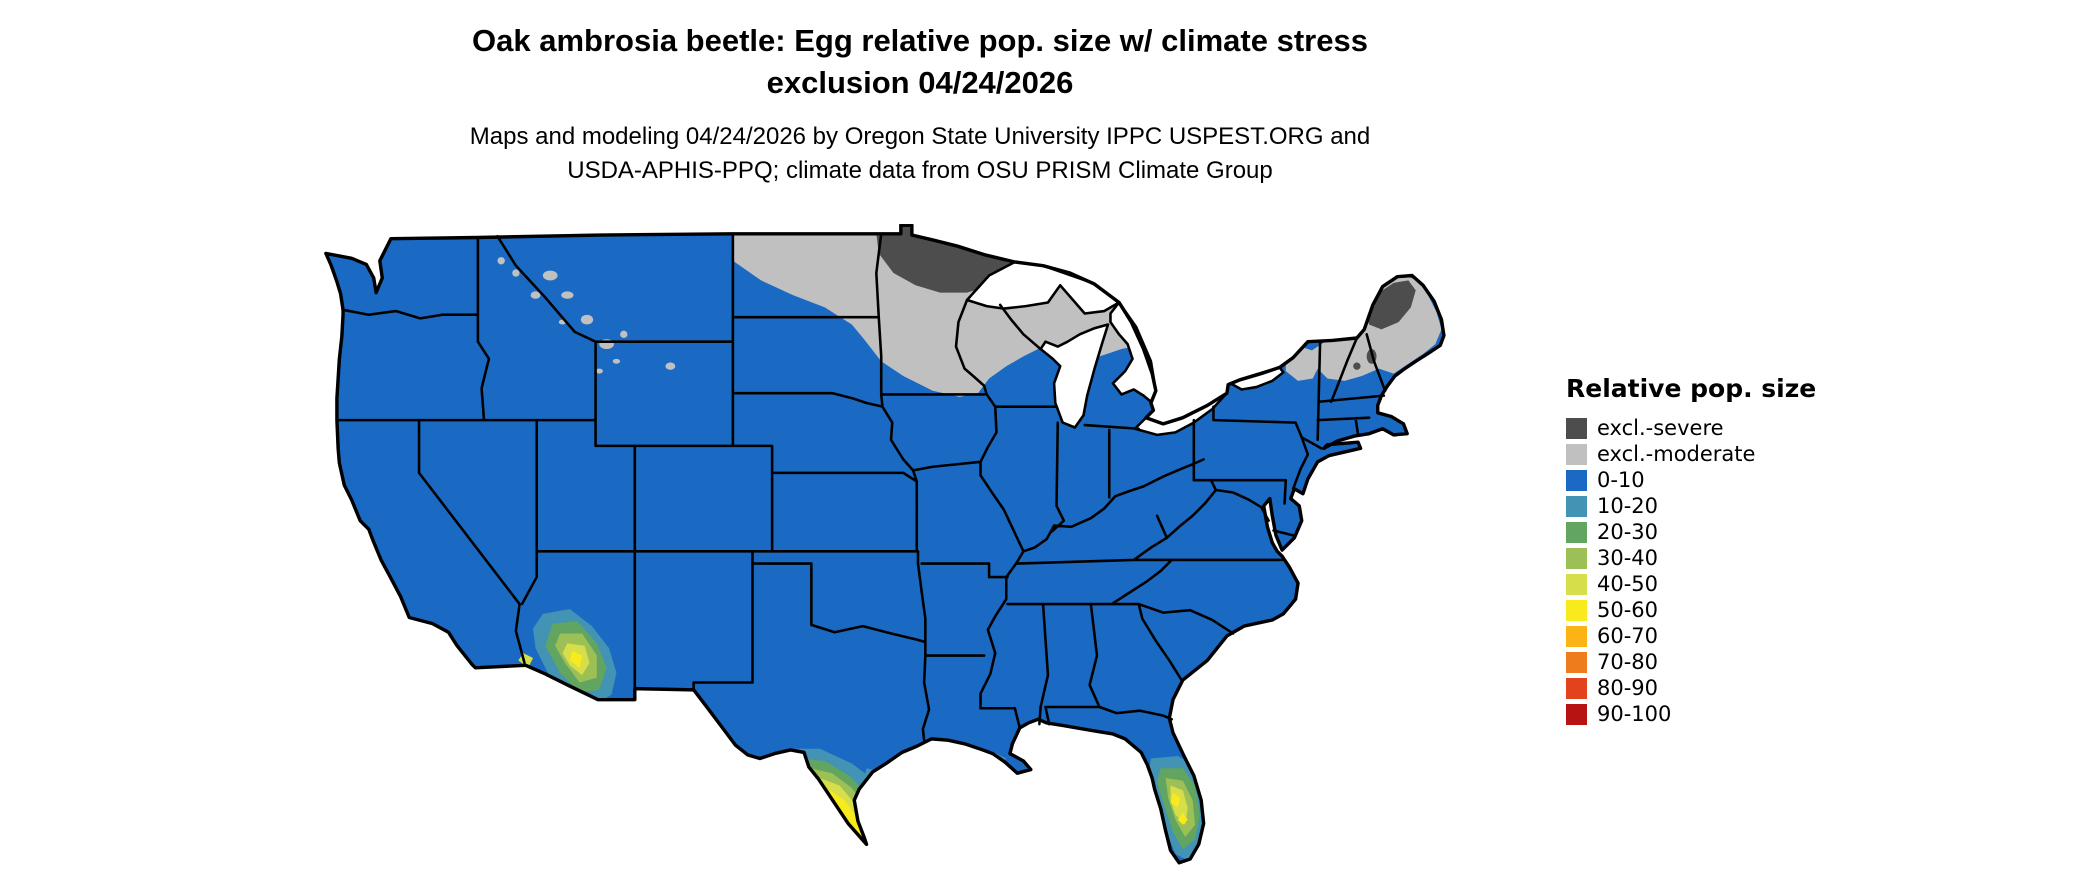  I want to click on legend-title: Relative pop. size, so click(1691, 388).